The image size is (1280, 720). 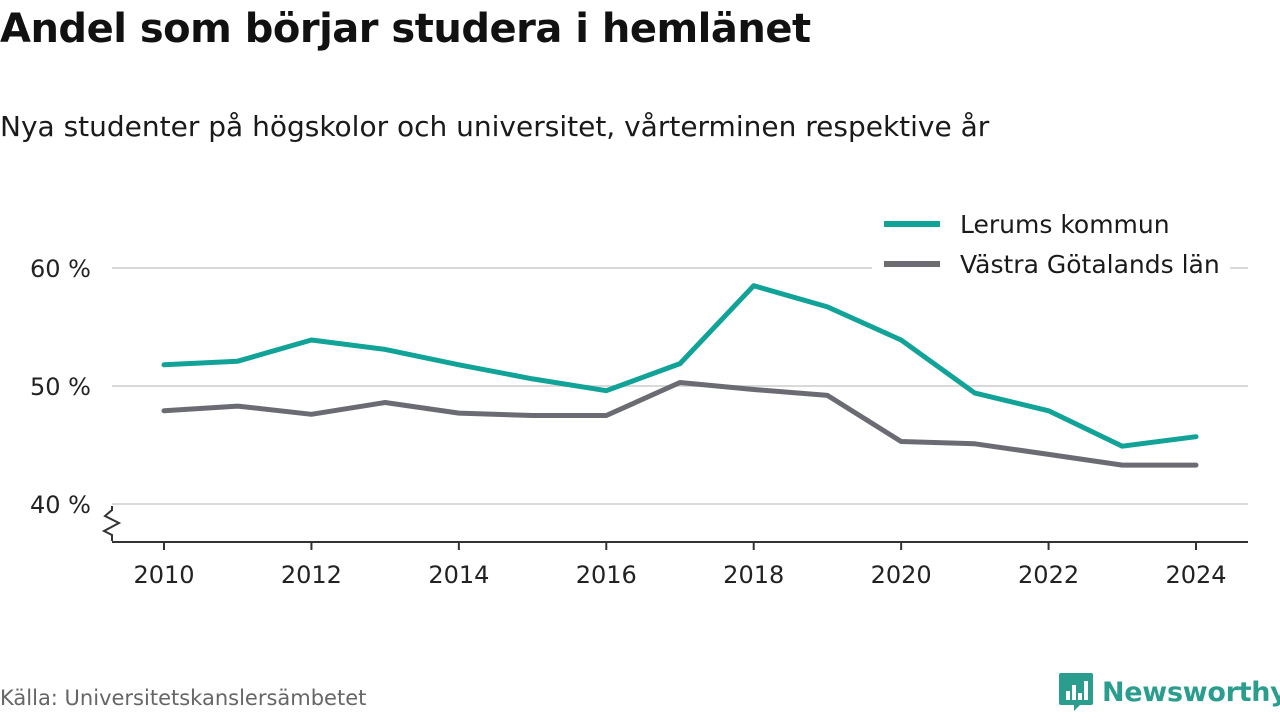 What do you see at coordinates (1191, 692) in the screenshot?
I see `logo-text: Newsworthy` at bounding box center [1191, 692].